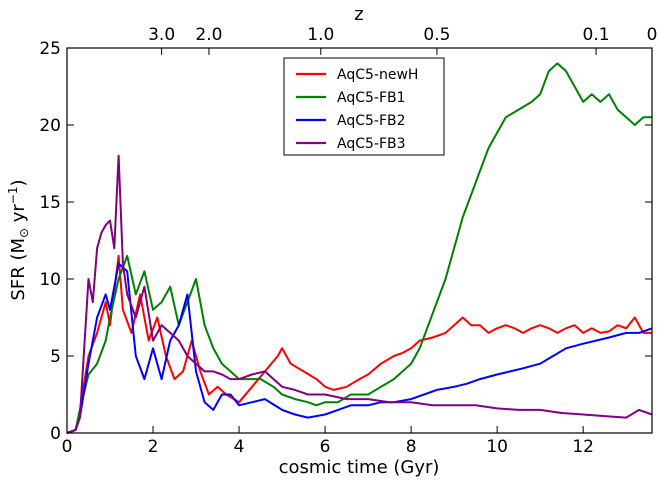 The width and height of the screenshot is (658, 486). I want to click on top-axis-label: z, so click(358, 14).